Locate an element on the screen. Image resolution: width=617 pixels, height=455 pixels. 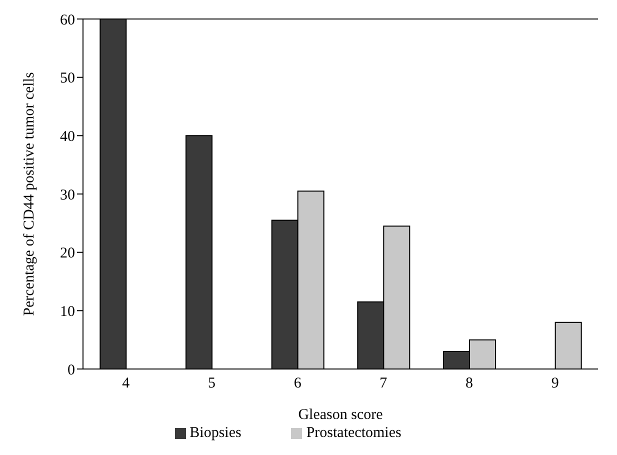
y-axis-title: Percentage of CD44 positive tumor cells is located at coordinates (29, 194).